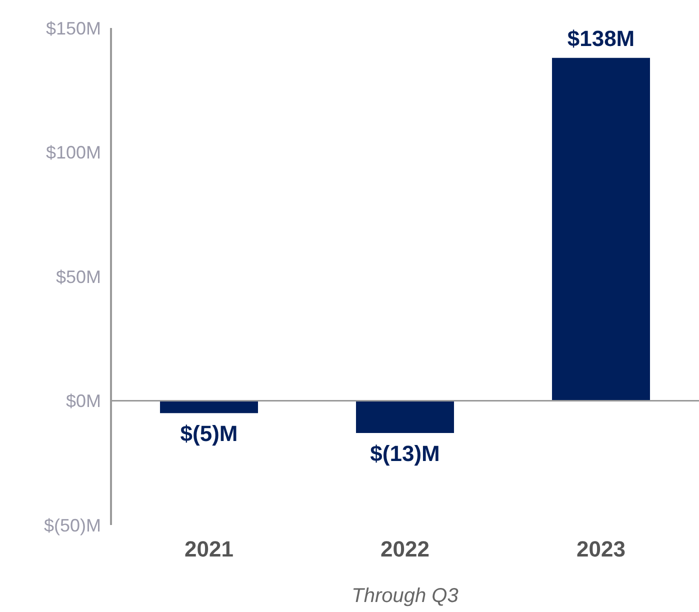 Image resolution: width=699 pixels, height=612 pixels. I want to click on data-label: $(5)M, so click(209, 433).